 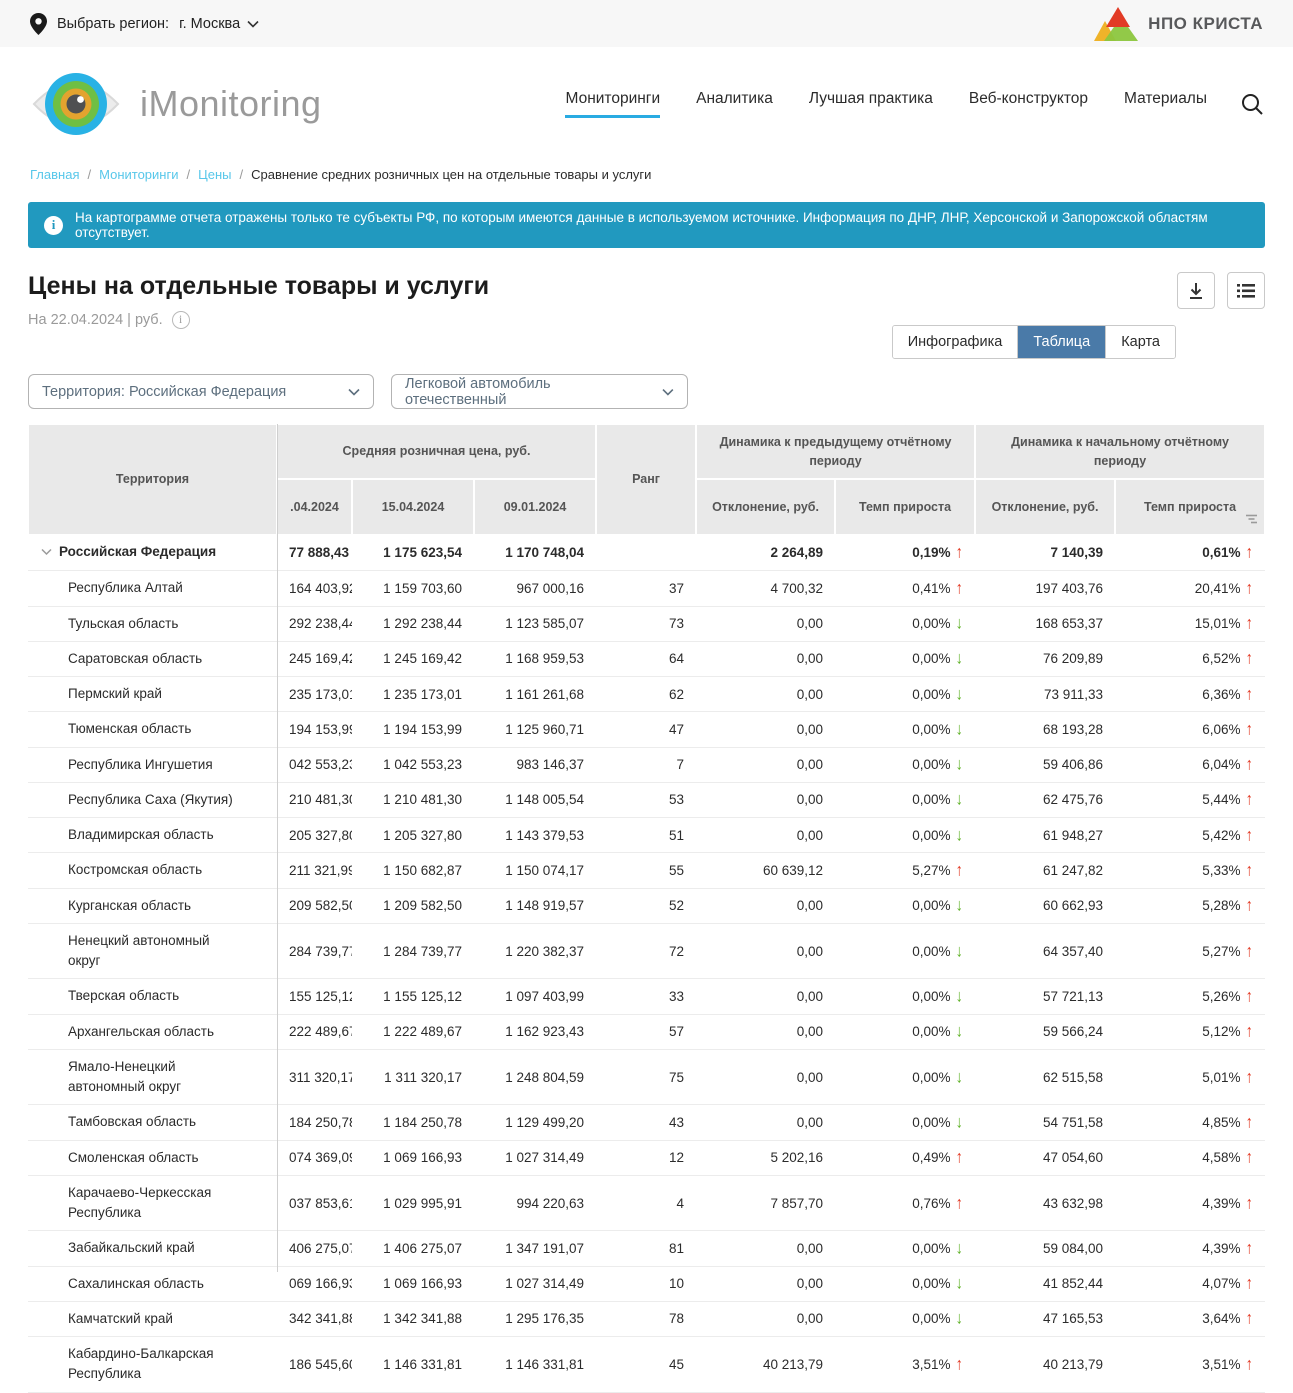 I want to click on col-group-dyn-prev: Динамика к предыдущему отчётному периоду, so click(x=836, y=451).